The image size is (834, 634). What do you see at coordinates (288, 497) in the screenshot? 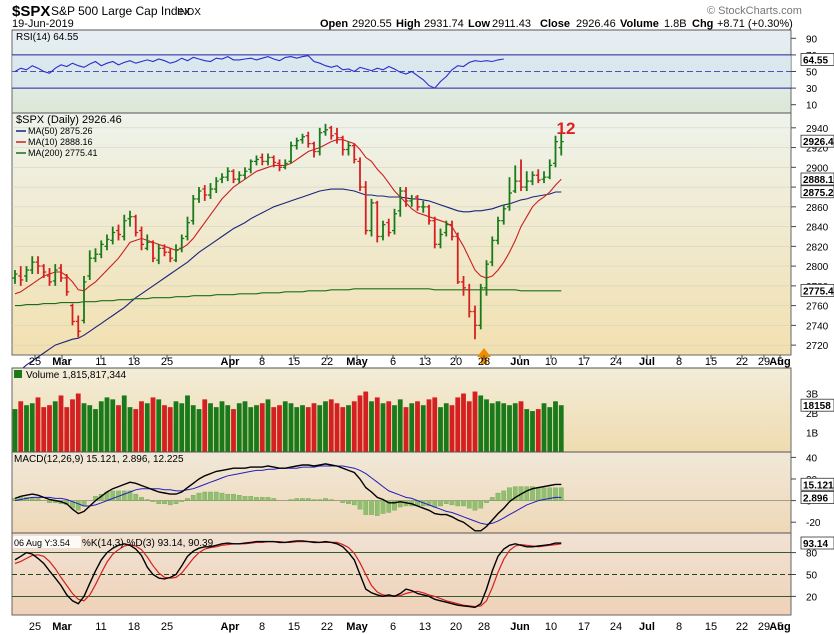
I see `macd-line` at bounding box center [288, 497].